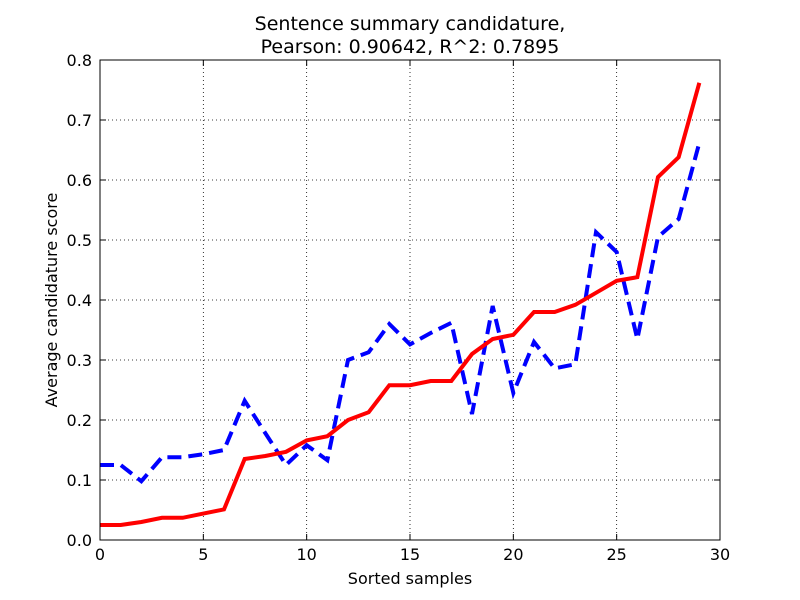  What do you see at coordinates (79, 60) in the screenshot?
I see `y-tick-label: 0.8` at bounding box center [79, 60].